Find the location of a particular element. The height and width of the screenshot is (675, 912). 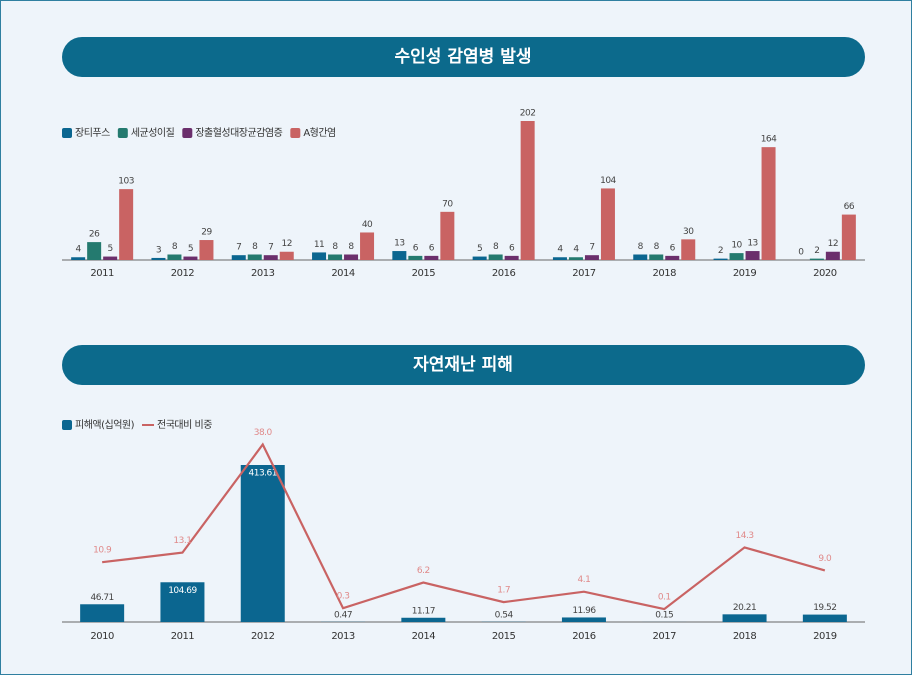

x-tick-label: 2020 is located at coordinates (825, 273).